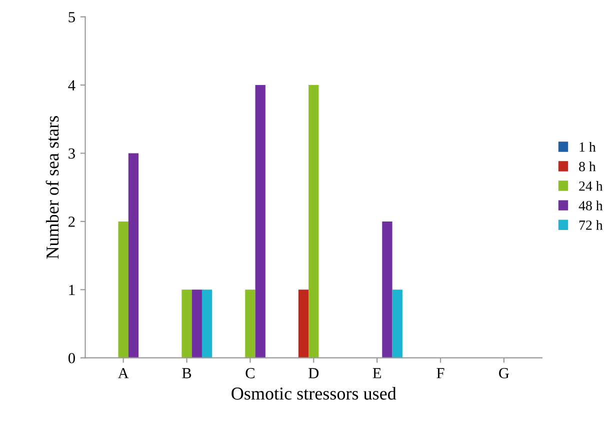 This screenshot has height=421, width=609. Describe the element at coordinates (72, 85) in the screenshot. I see `y-tick-label: 4` at that location.